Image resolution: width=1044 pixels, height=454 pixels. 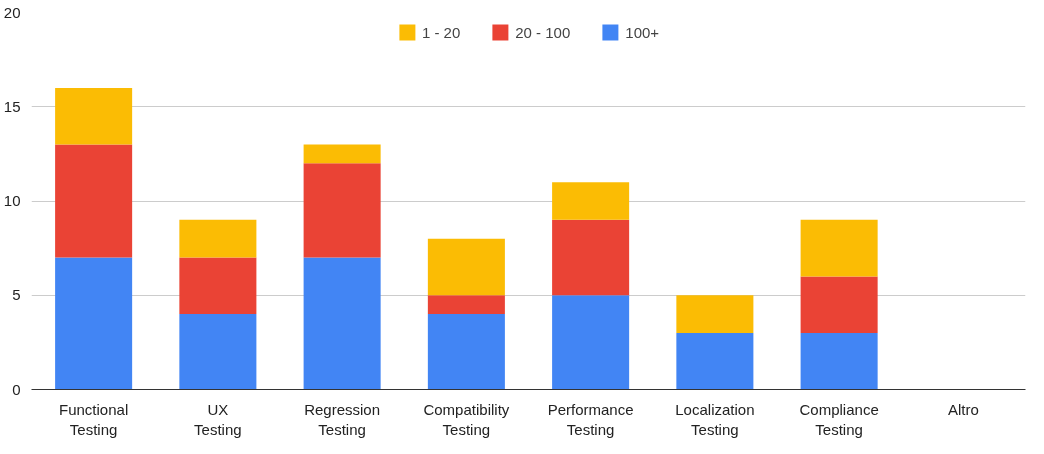 What do you see at coordinates (12, 200) in the screenshot?
I see `y-tick-label: 10` at bounding box center [12, 200].